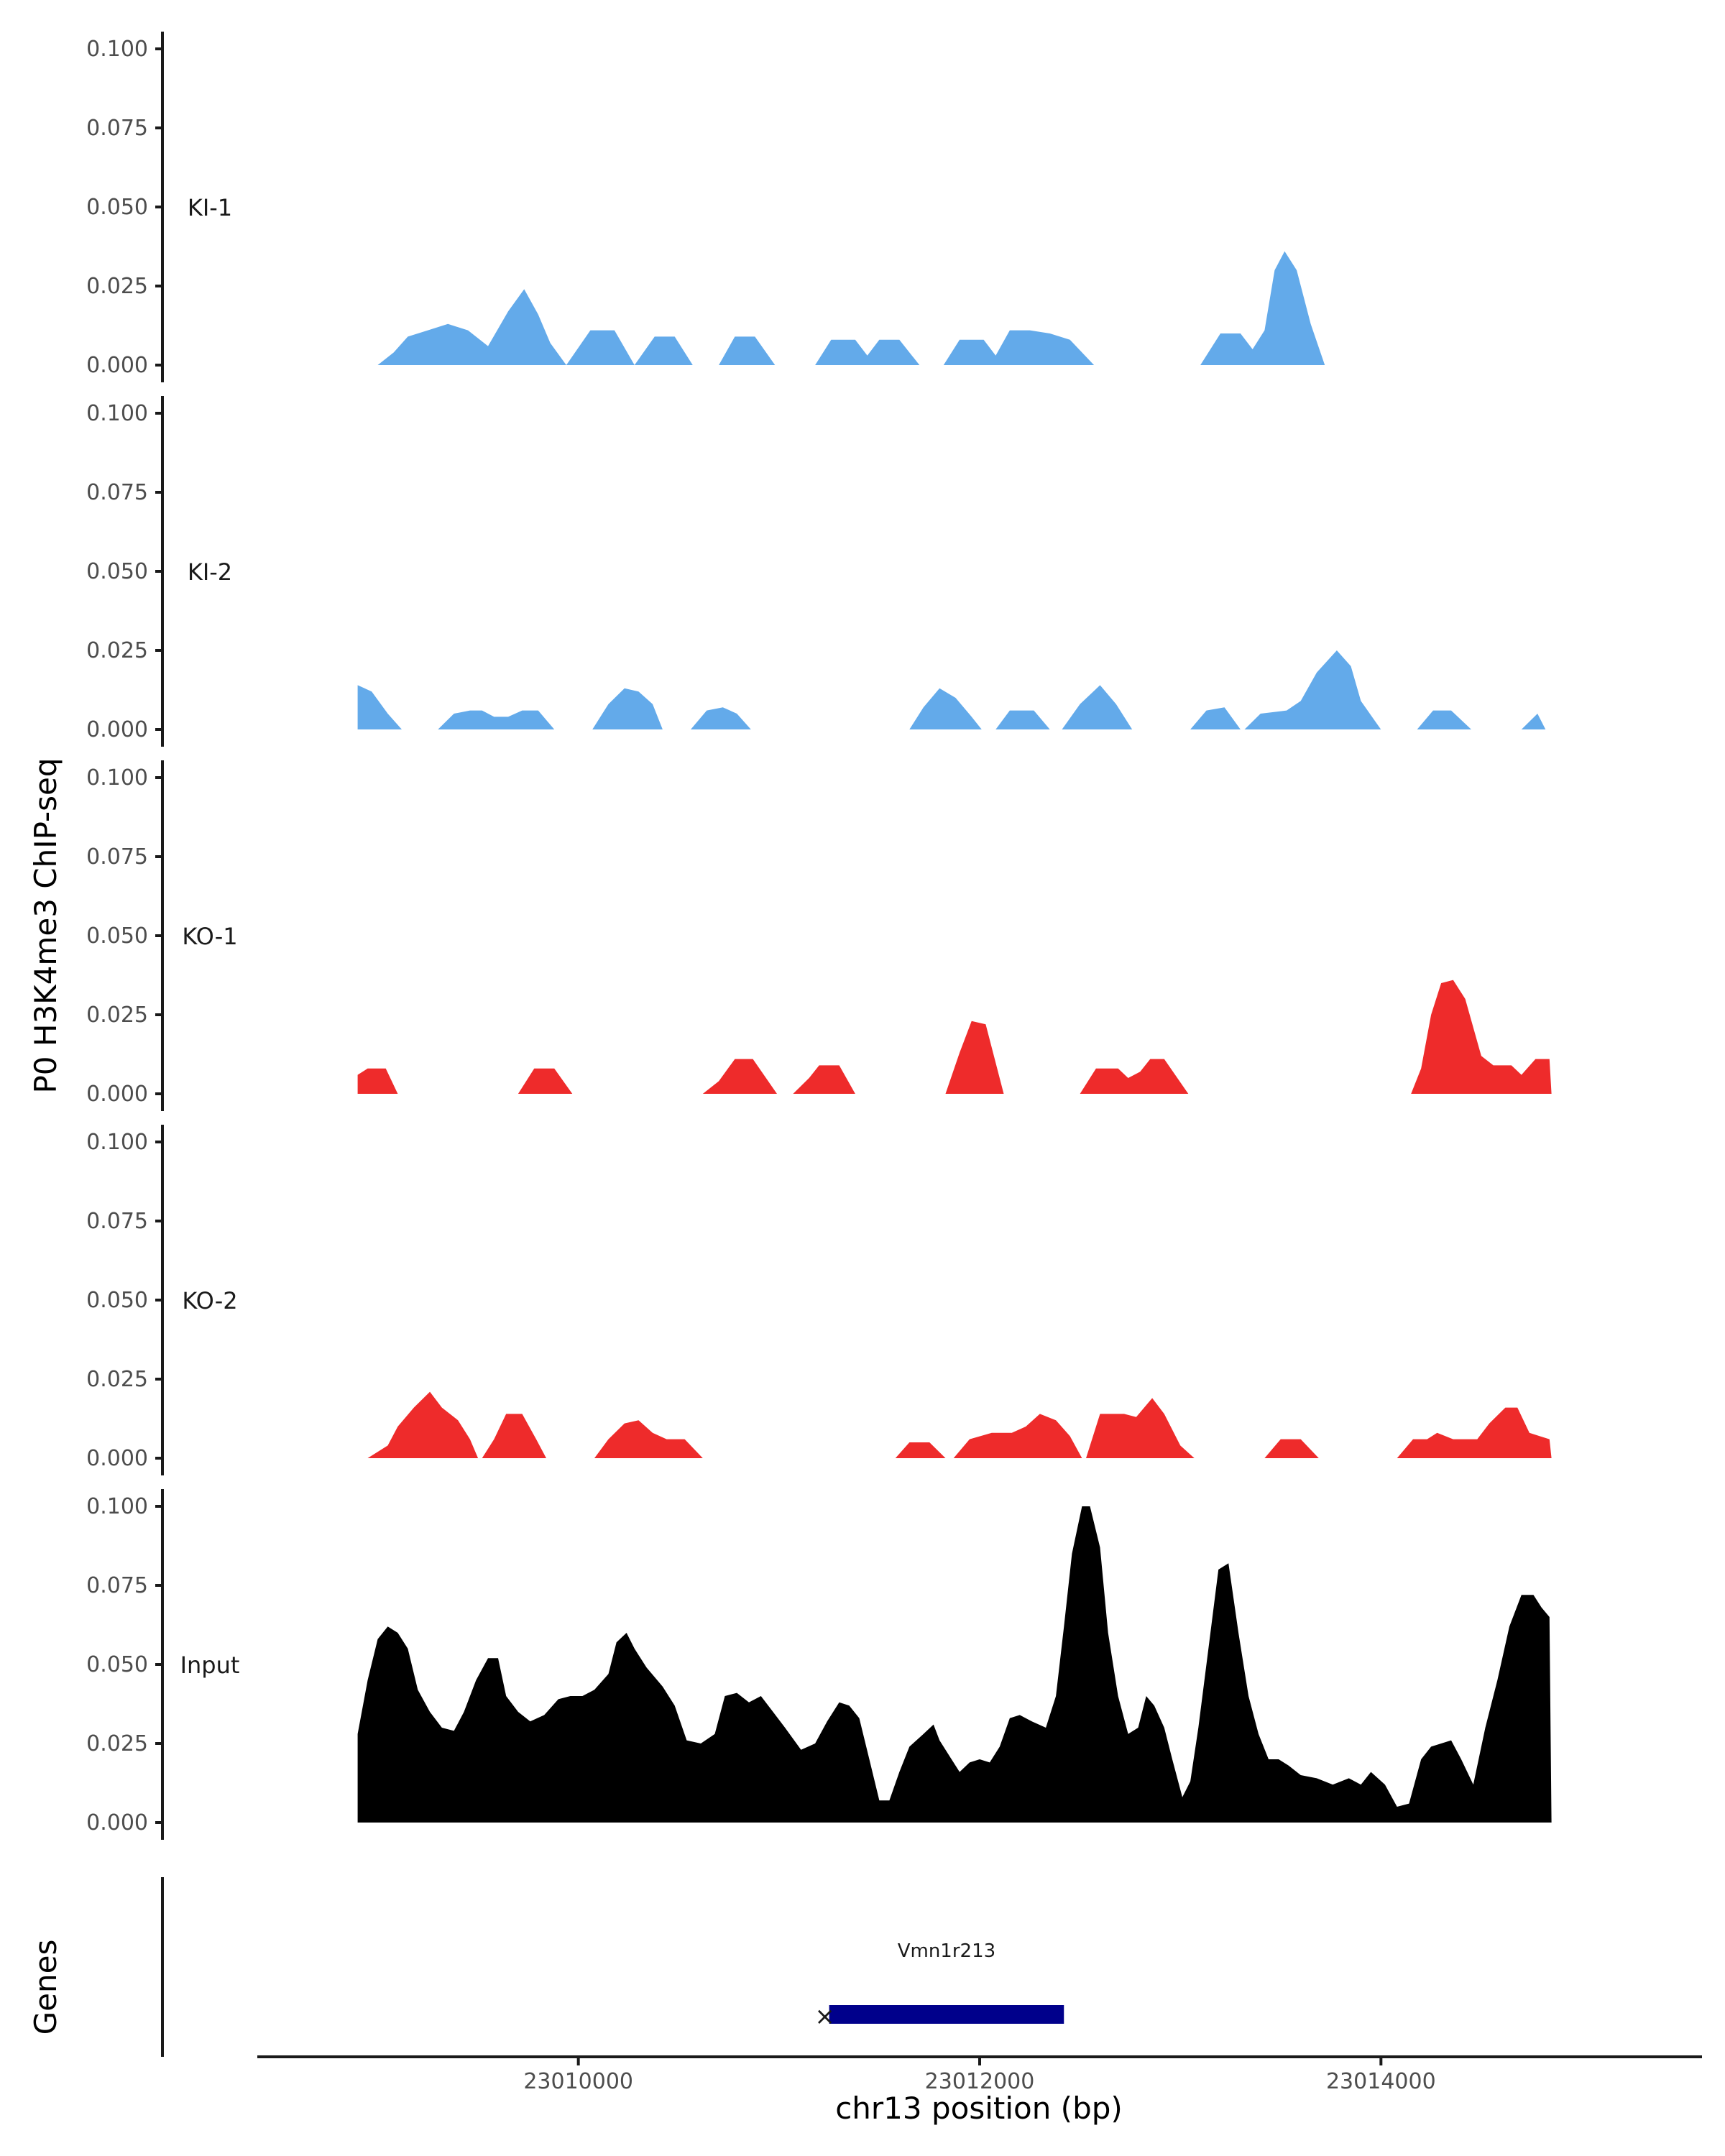 This screenshot has width=1725, height=2156. I want to click on gene-strand-marker: ×, so click(824, 2017).